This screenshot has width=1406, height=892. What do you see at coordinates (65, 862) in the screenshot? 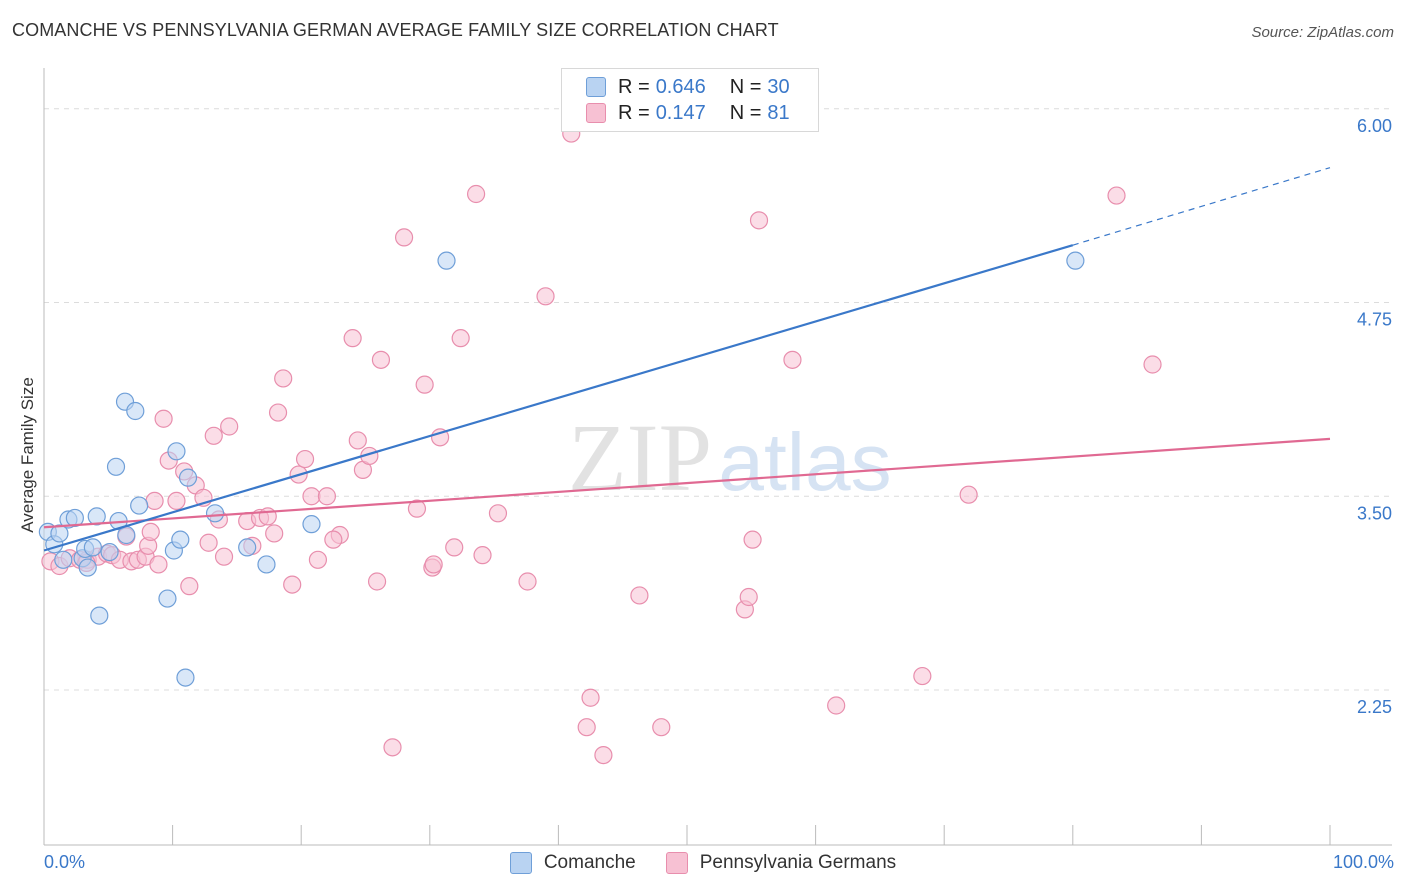
I see `x-tick-label-min: 0.0%` at bounding box center [65, 862].